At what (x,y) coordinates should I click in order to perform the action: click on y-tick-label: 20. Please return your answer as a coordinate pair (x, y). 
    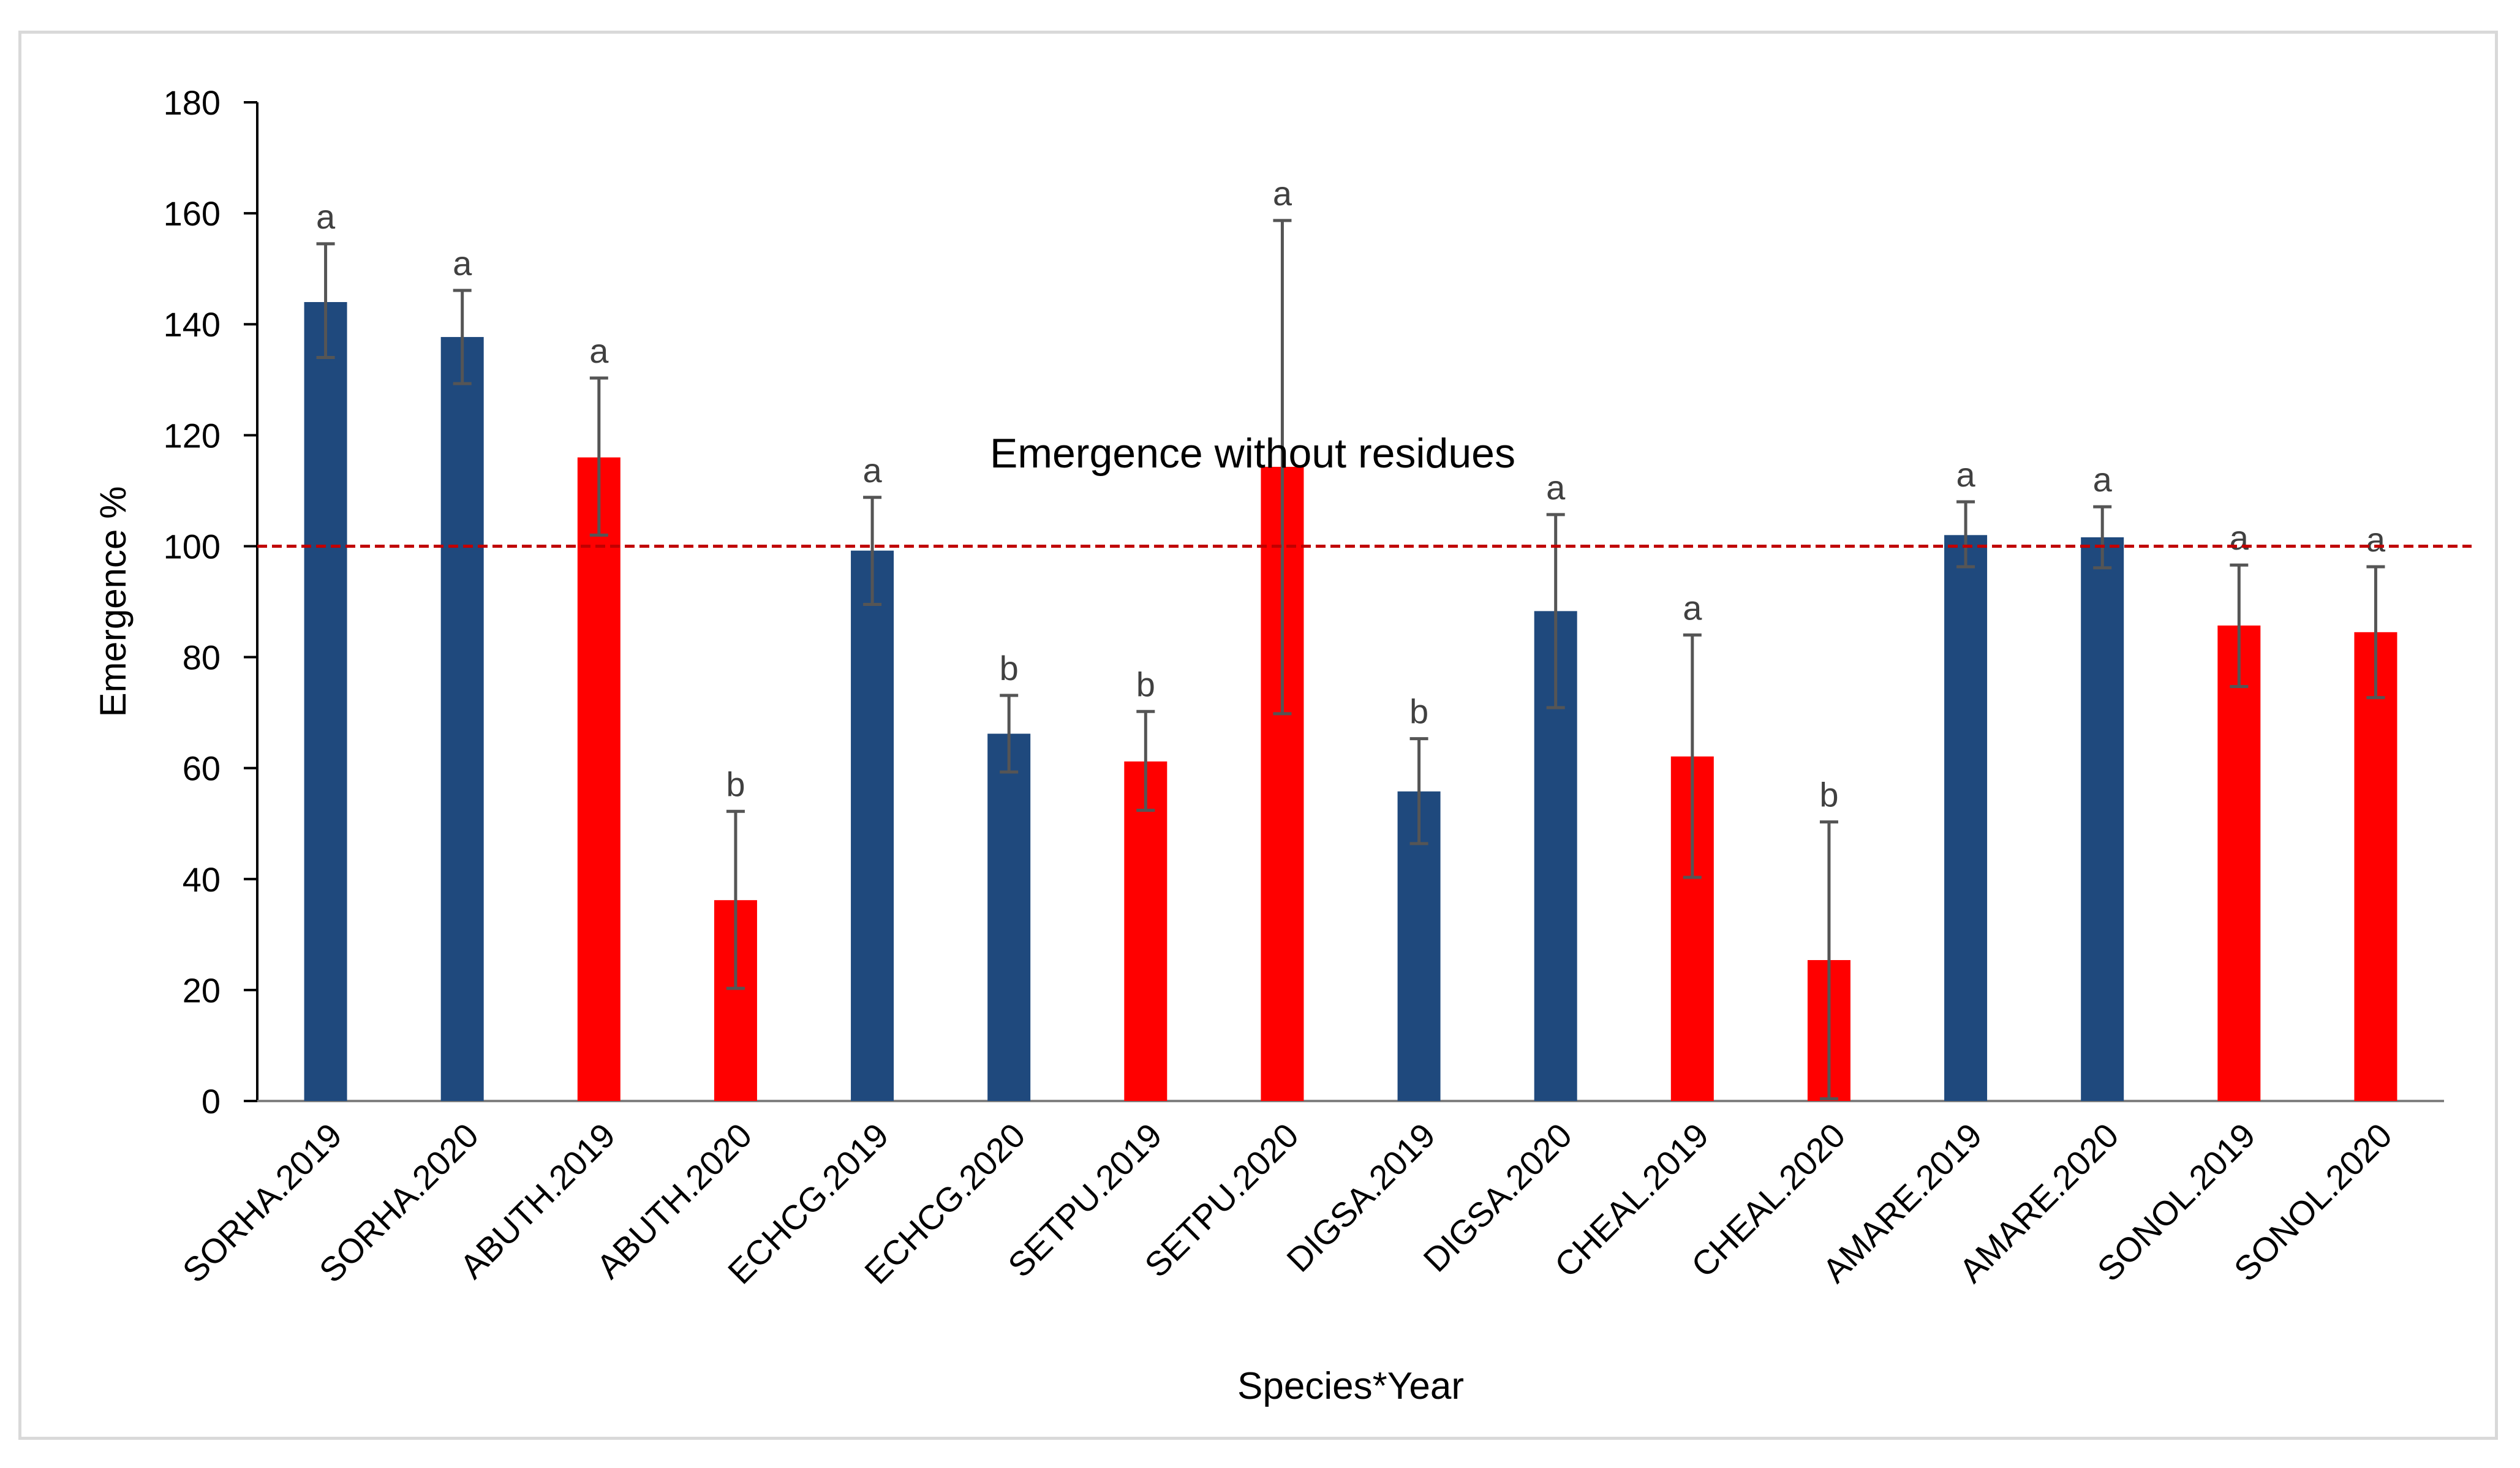
    Looking at the image, I should click on (202, 990).